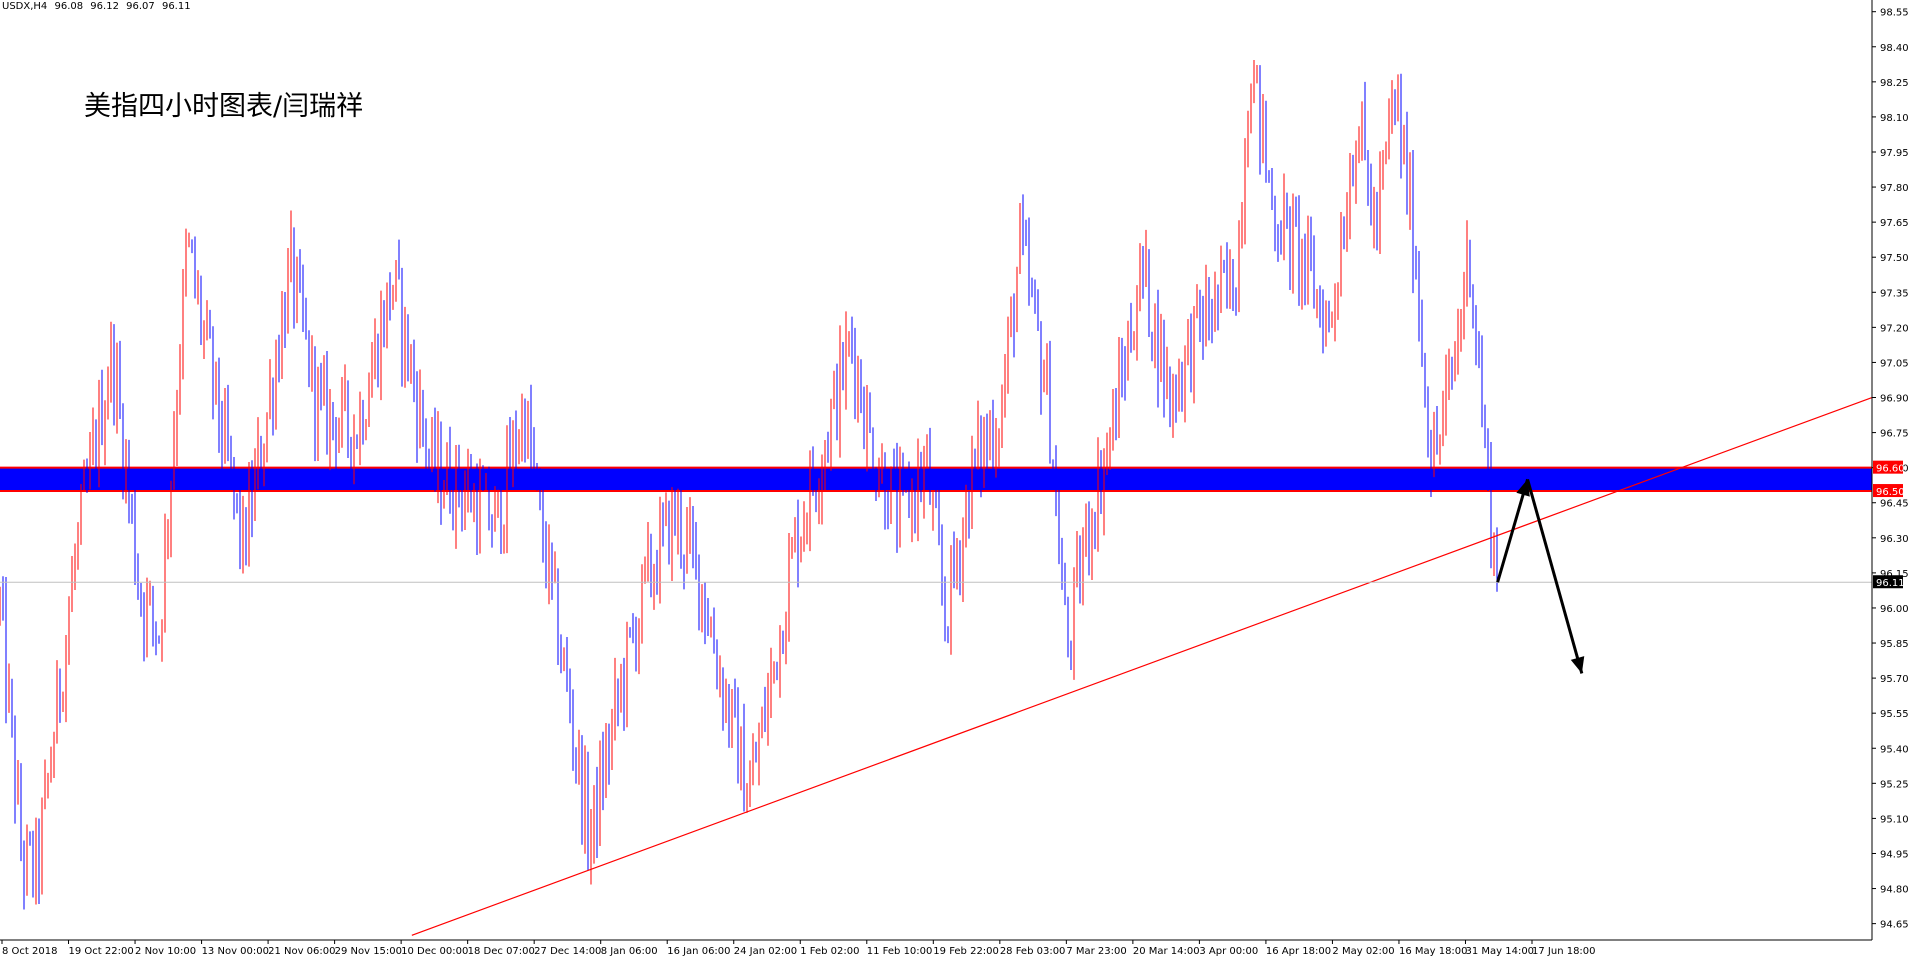 This screenshot has height=964, width=1916. Describe the element at coordinates (25, 6) in the screenshot. I see `symbol-label: USDX,H4` at that location.